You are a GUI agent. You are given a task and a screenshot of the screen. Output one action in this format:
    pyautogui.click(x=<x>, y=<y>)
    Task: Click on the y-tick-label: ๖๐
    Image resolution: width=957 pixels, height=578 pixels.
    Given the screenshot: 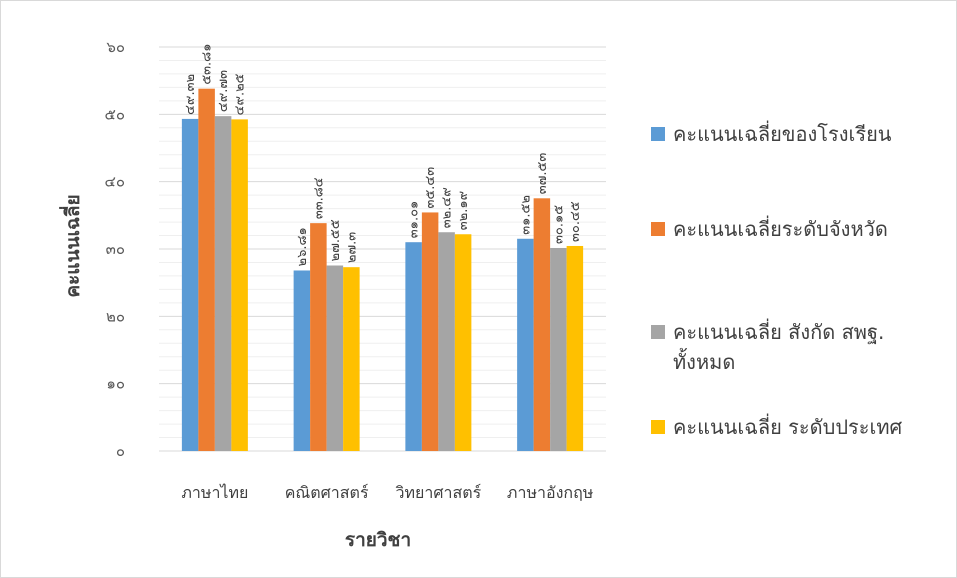 What is the action you would take?
    pyautogui.click(x=115, y=47)
    